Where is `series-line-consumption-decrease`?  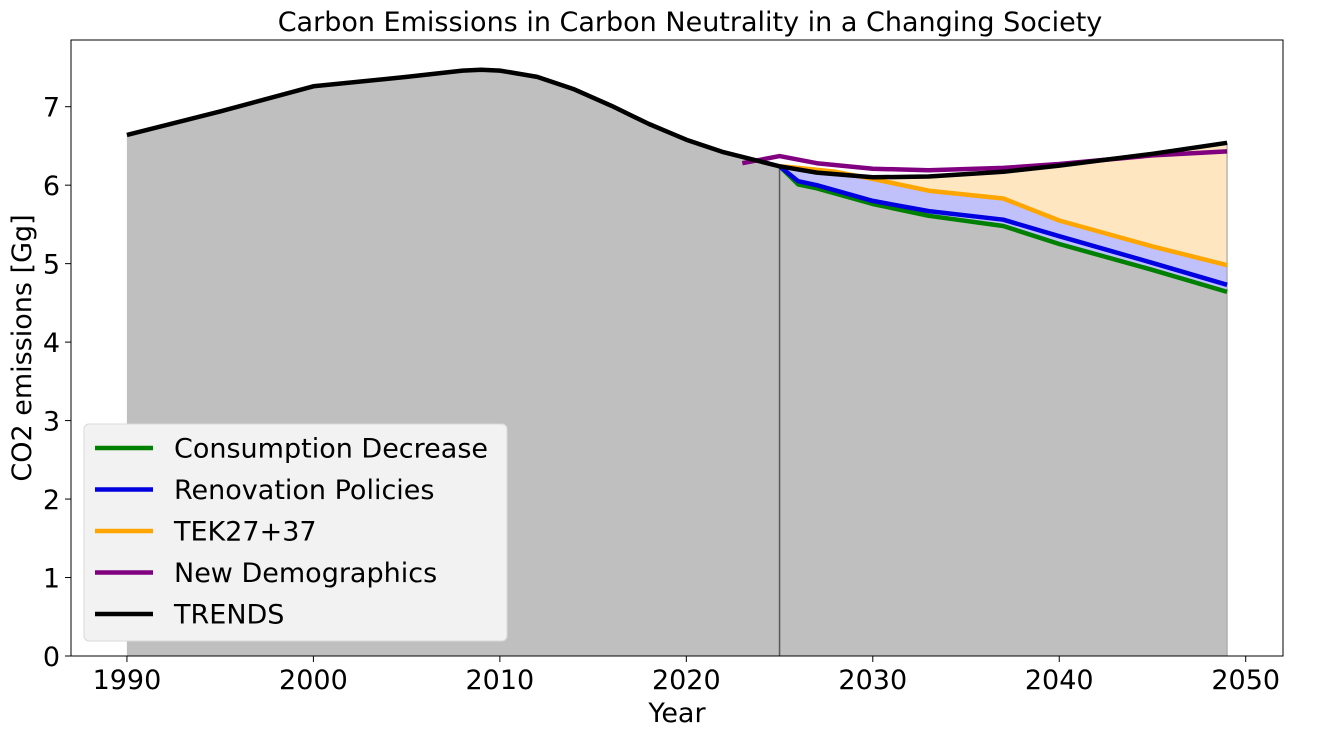 series-line-consumption-decrease is located at coordinates (1003, 229).